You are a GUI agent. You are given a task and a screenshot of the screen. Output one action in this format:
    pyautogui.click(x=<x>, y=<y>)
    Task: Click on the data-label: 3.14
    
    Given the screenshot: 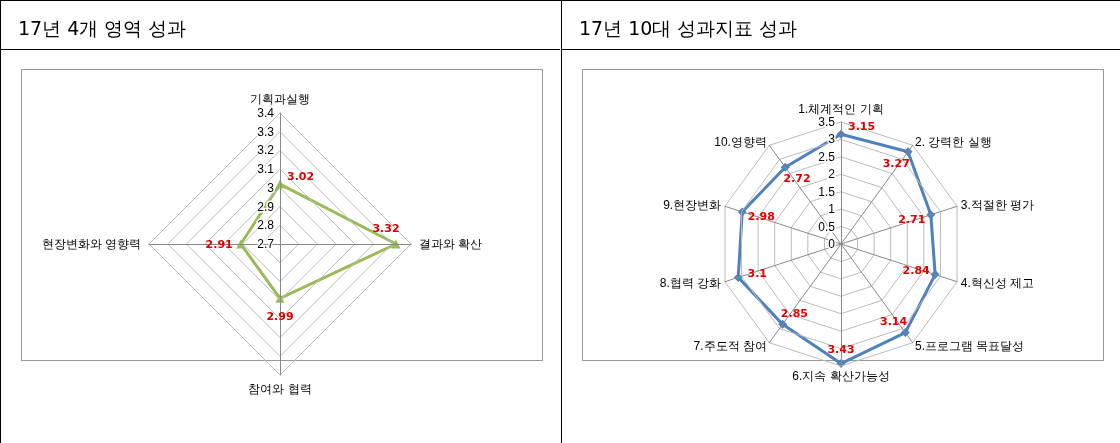 What is the action you would take?
    pyautogui.click(x=894, y=321)
    